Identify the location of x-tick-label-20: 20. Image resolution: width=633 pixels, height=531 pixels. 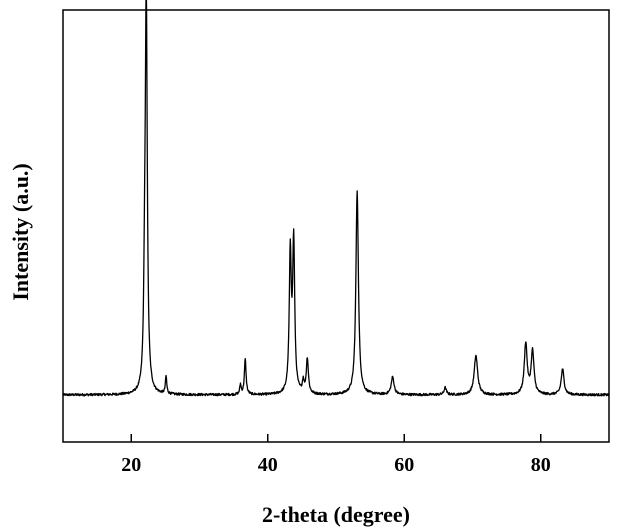
(131, 465).